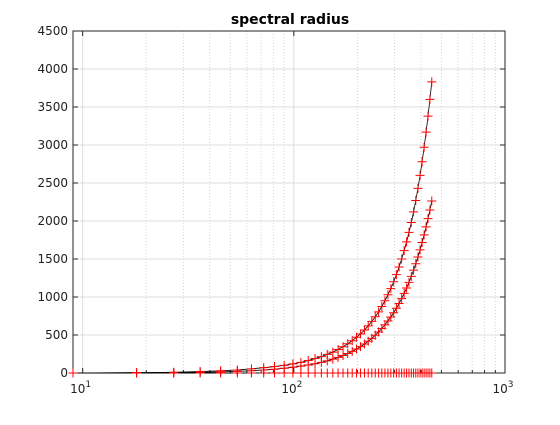 The image size is (560, 425). Describe the element at coordinates (64, 373) in the screenshot. I see `y-tick-label: 0` at that location.